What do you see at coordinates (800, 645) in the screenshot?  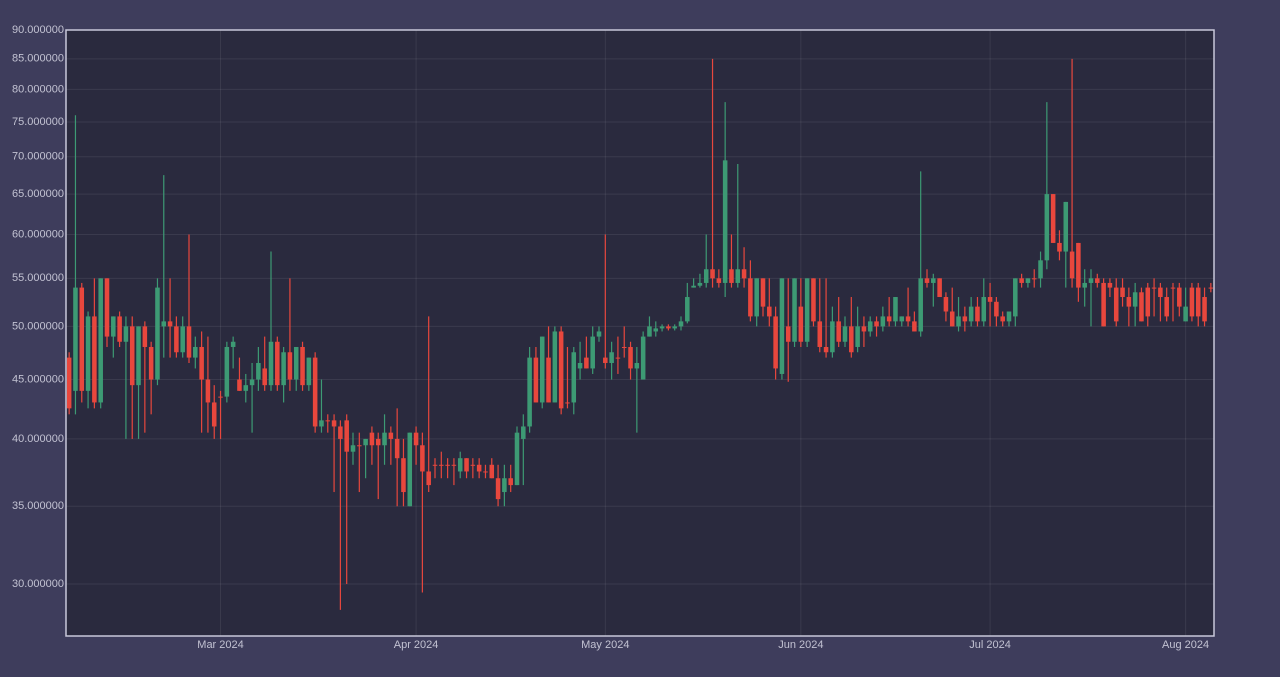 I see `x-tick-label: Jun 2024` at bounding box center [800, 645].